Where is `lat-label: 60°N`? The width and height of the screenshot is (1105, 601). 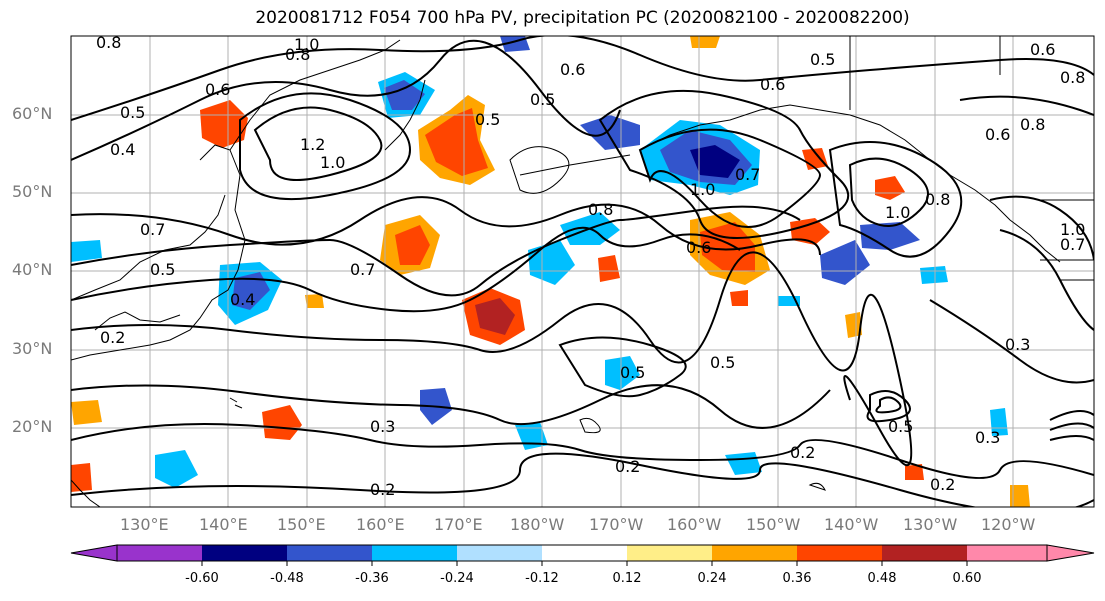
lat-label: 60°N is located at coordinates (32, 113).